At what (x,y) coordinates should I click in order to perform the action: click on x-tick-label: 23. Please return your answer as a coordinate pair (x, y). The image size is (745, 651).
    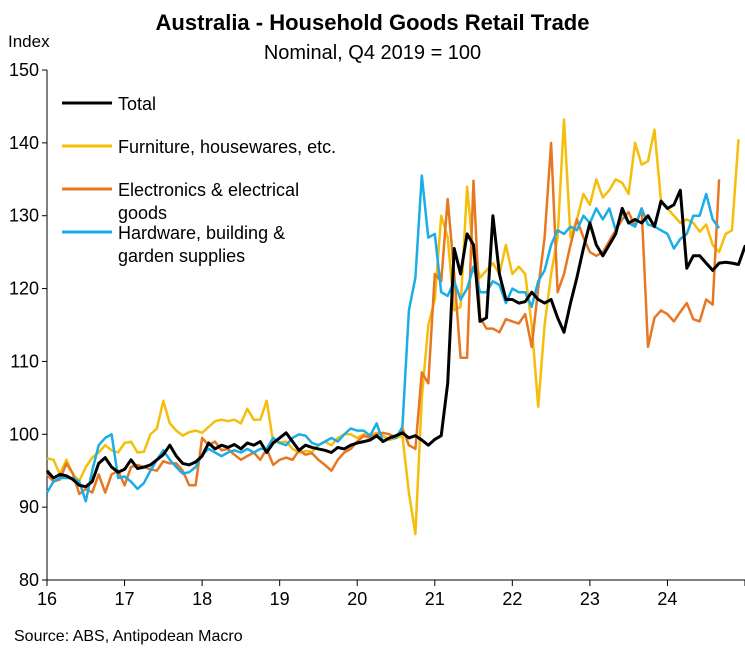
    Looking at the image, I should click on (590, 599).